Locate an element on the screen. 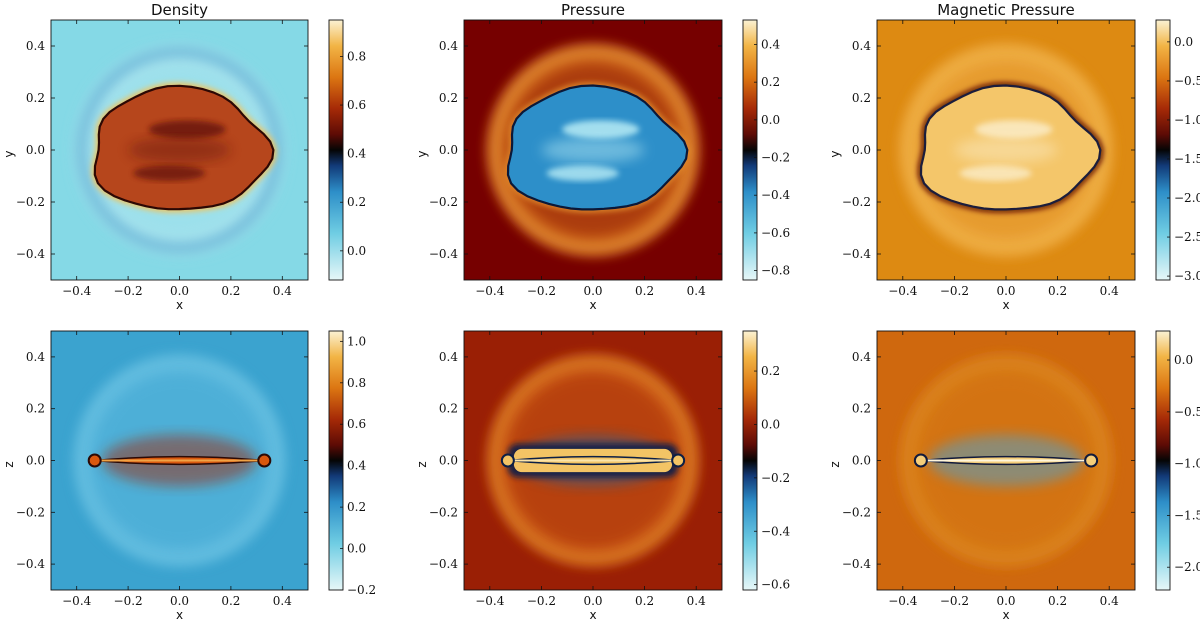 This screenshot has height=626, width=1200. panel-title: Pressure is located at coordinates (593, 10).